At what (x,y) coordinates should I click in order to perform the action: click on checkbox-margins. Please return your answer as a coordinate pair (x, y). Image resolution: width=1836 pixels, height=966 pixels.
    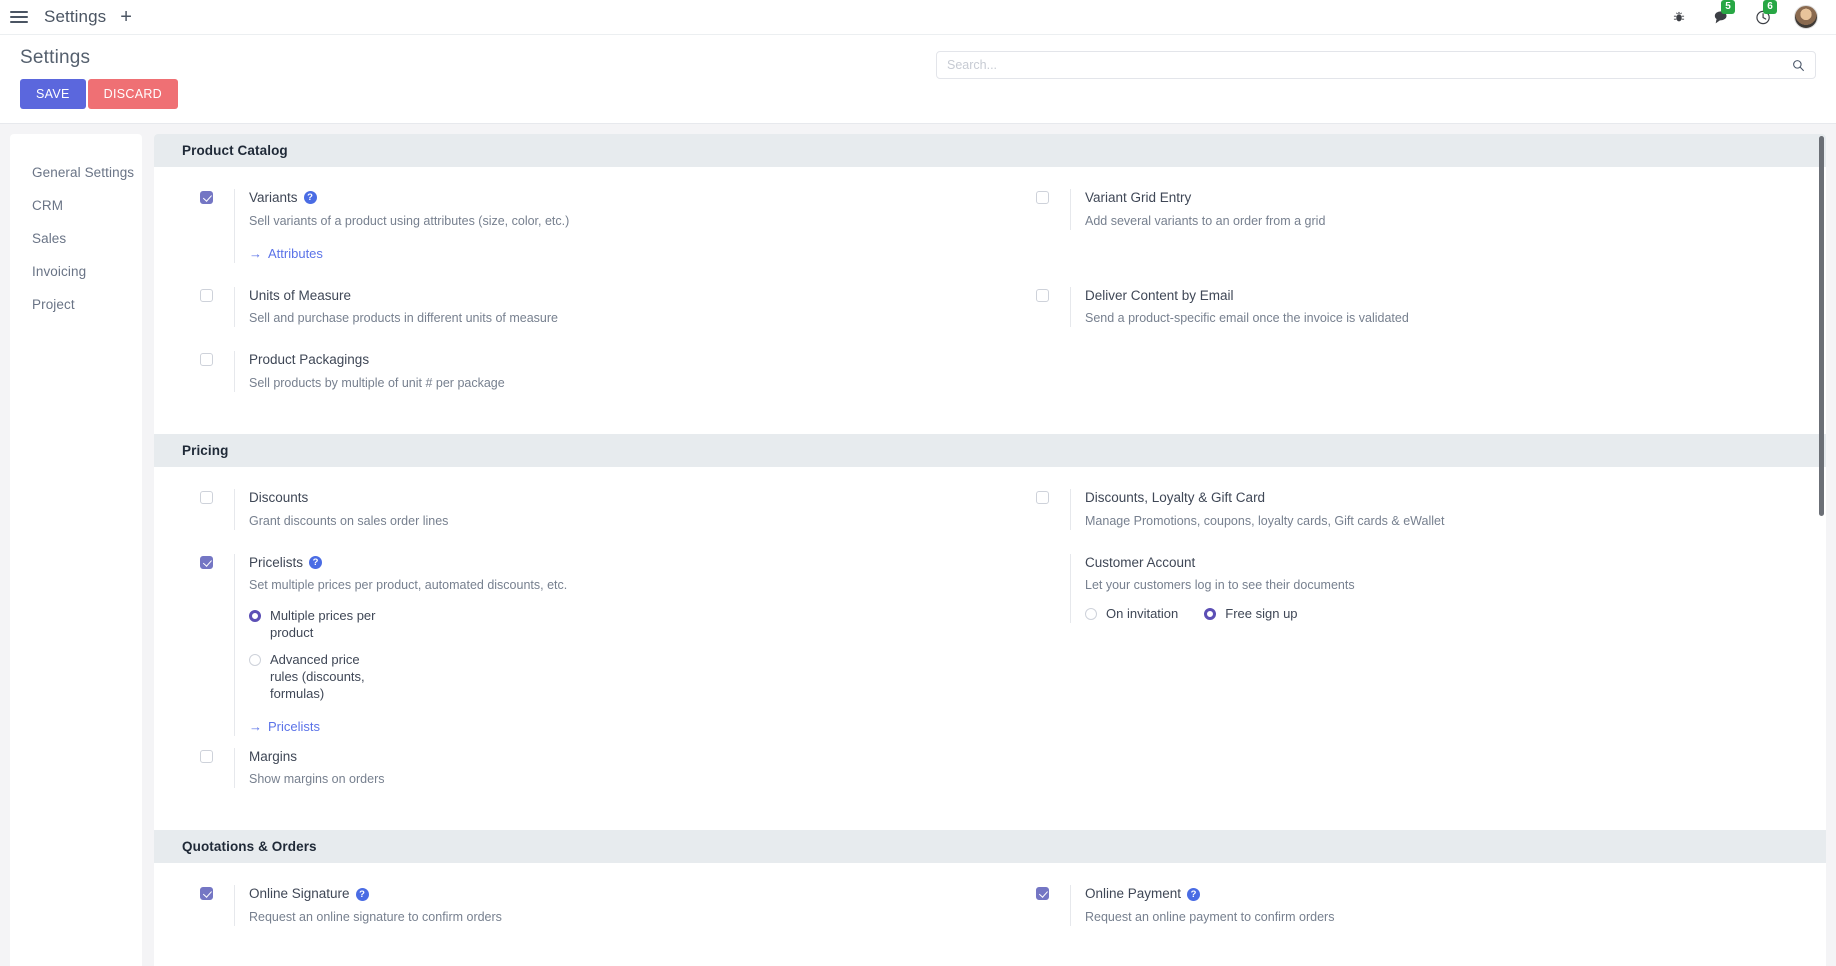
    Looking at the image, I should click on (206, 756).